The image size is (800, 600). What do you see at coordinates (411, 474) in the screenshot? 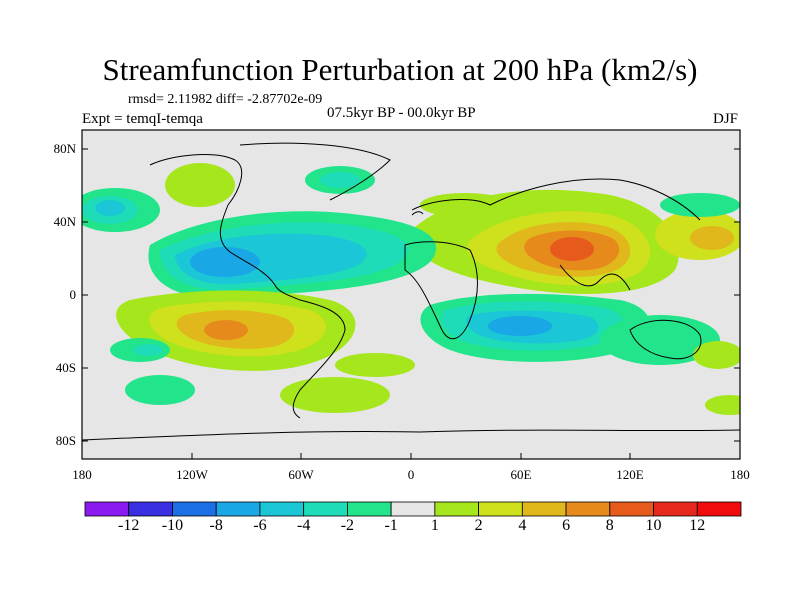
I see `x-tick-label: 0` at bounding box center [411, 474].